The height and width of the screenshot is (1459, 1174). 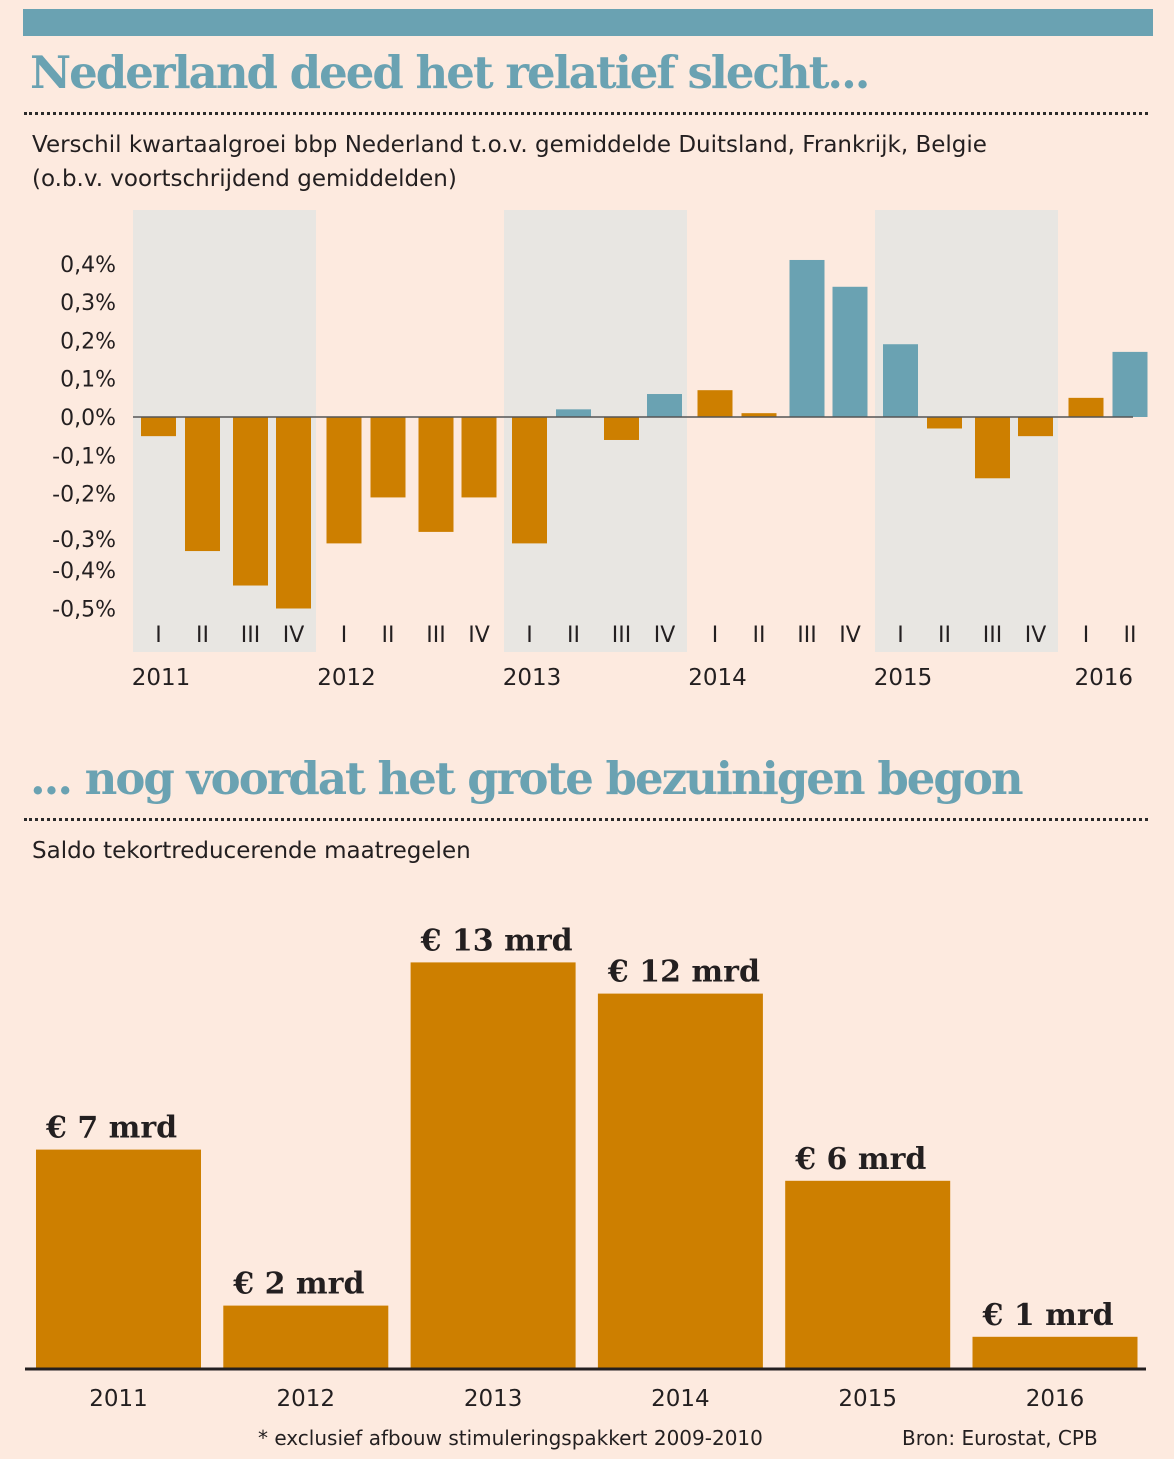 What do you see at coordinates (680, 1180) in the screenshot?
I see `bar-2014` at bounding box center [680, 1180].